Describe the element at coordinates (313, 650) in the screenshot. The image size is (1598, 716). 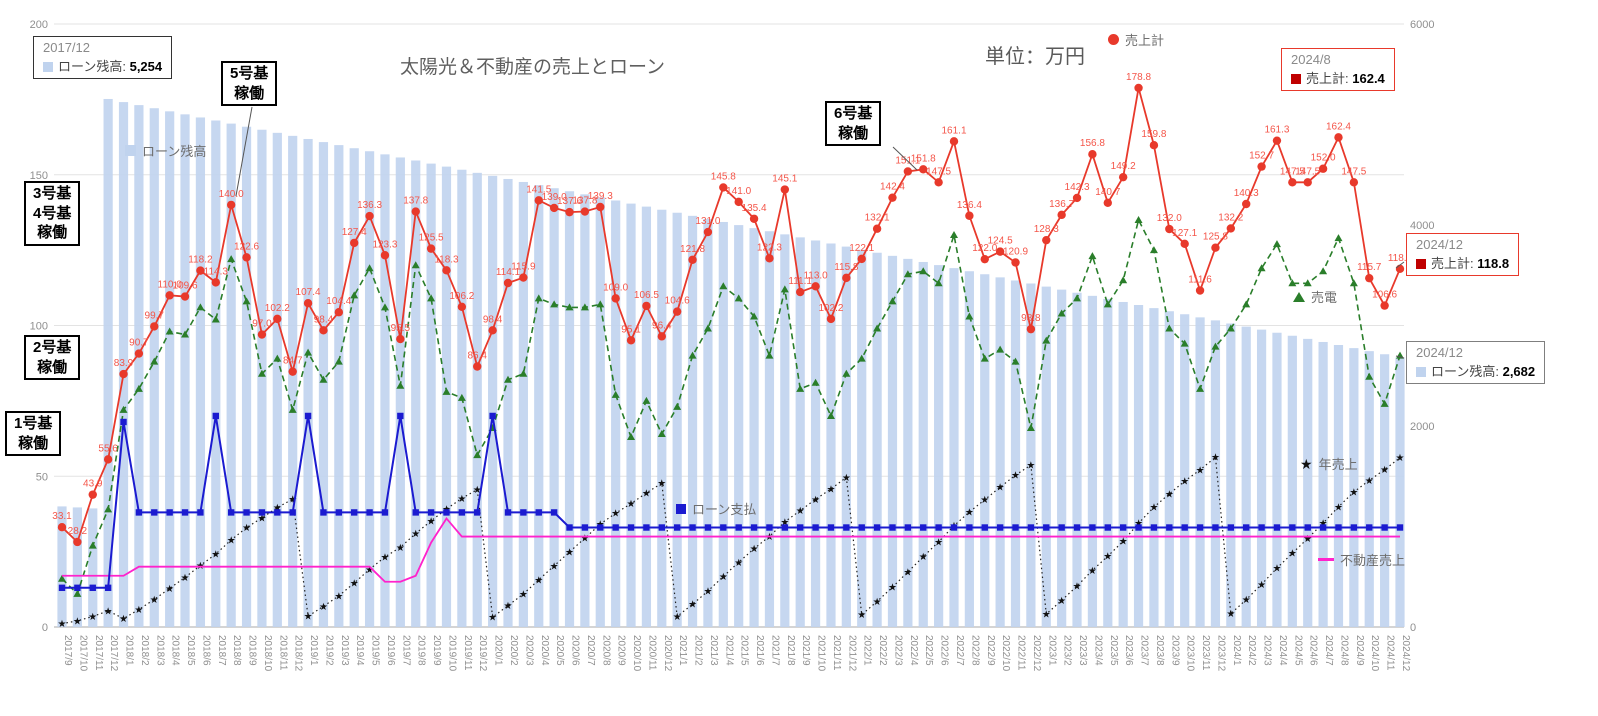
I see `svg-text: 2019/1` at that location.